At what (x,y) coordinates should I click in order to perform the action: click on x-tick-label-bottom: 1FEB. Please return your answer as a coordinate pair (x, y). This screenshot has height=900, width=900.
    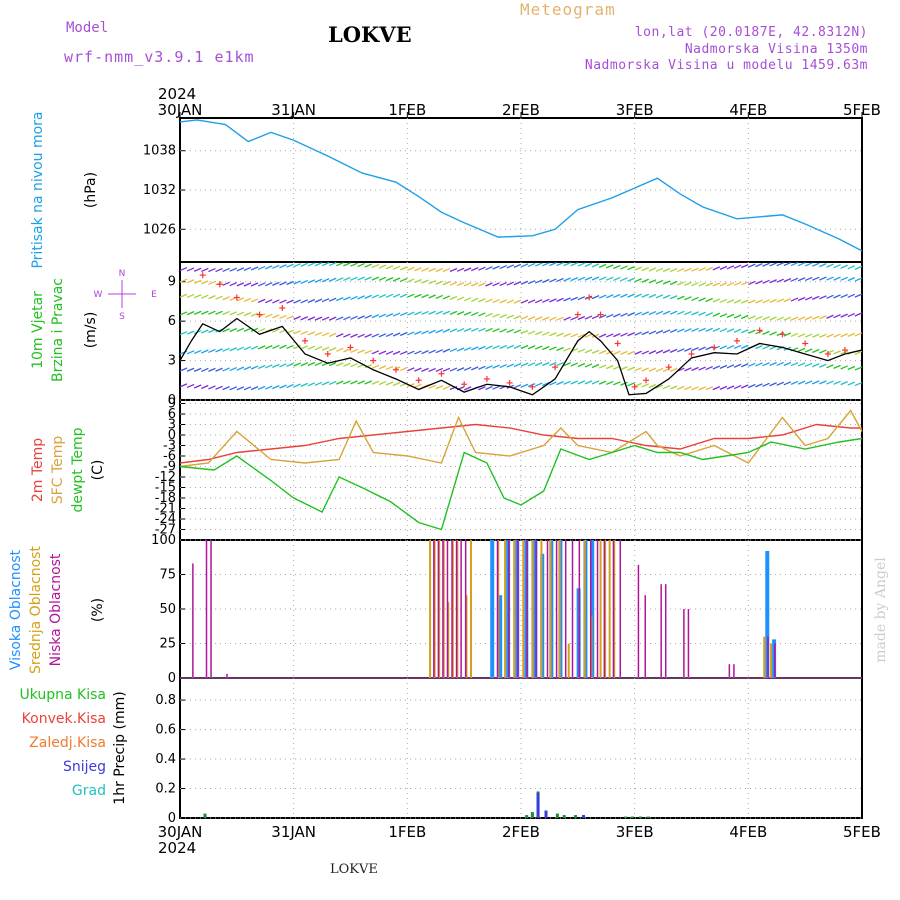
    Looking at the image, I should click on (407, 832).